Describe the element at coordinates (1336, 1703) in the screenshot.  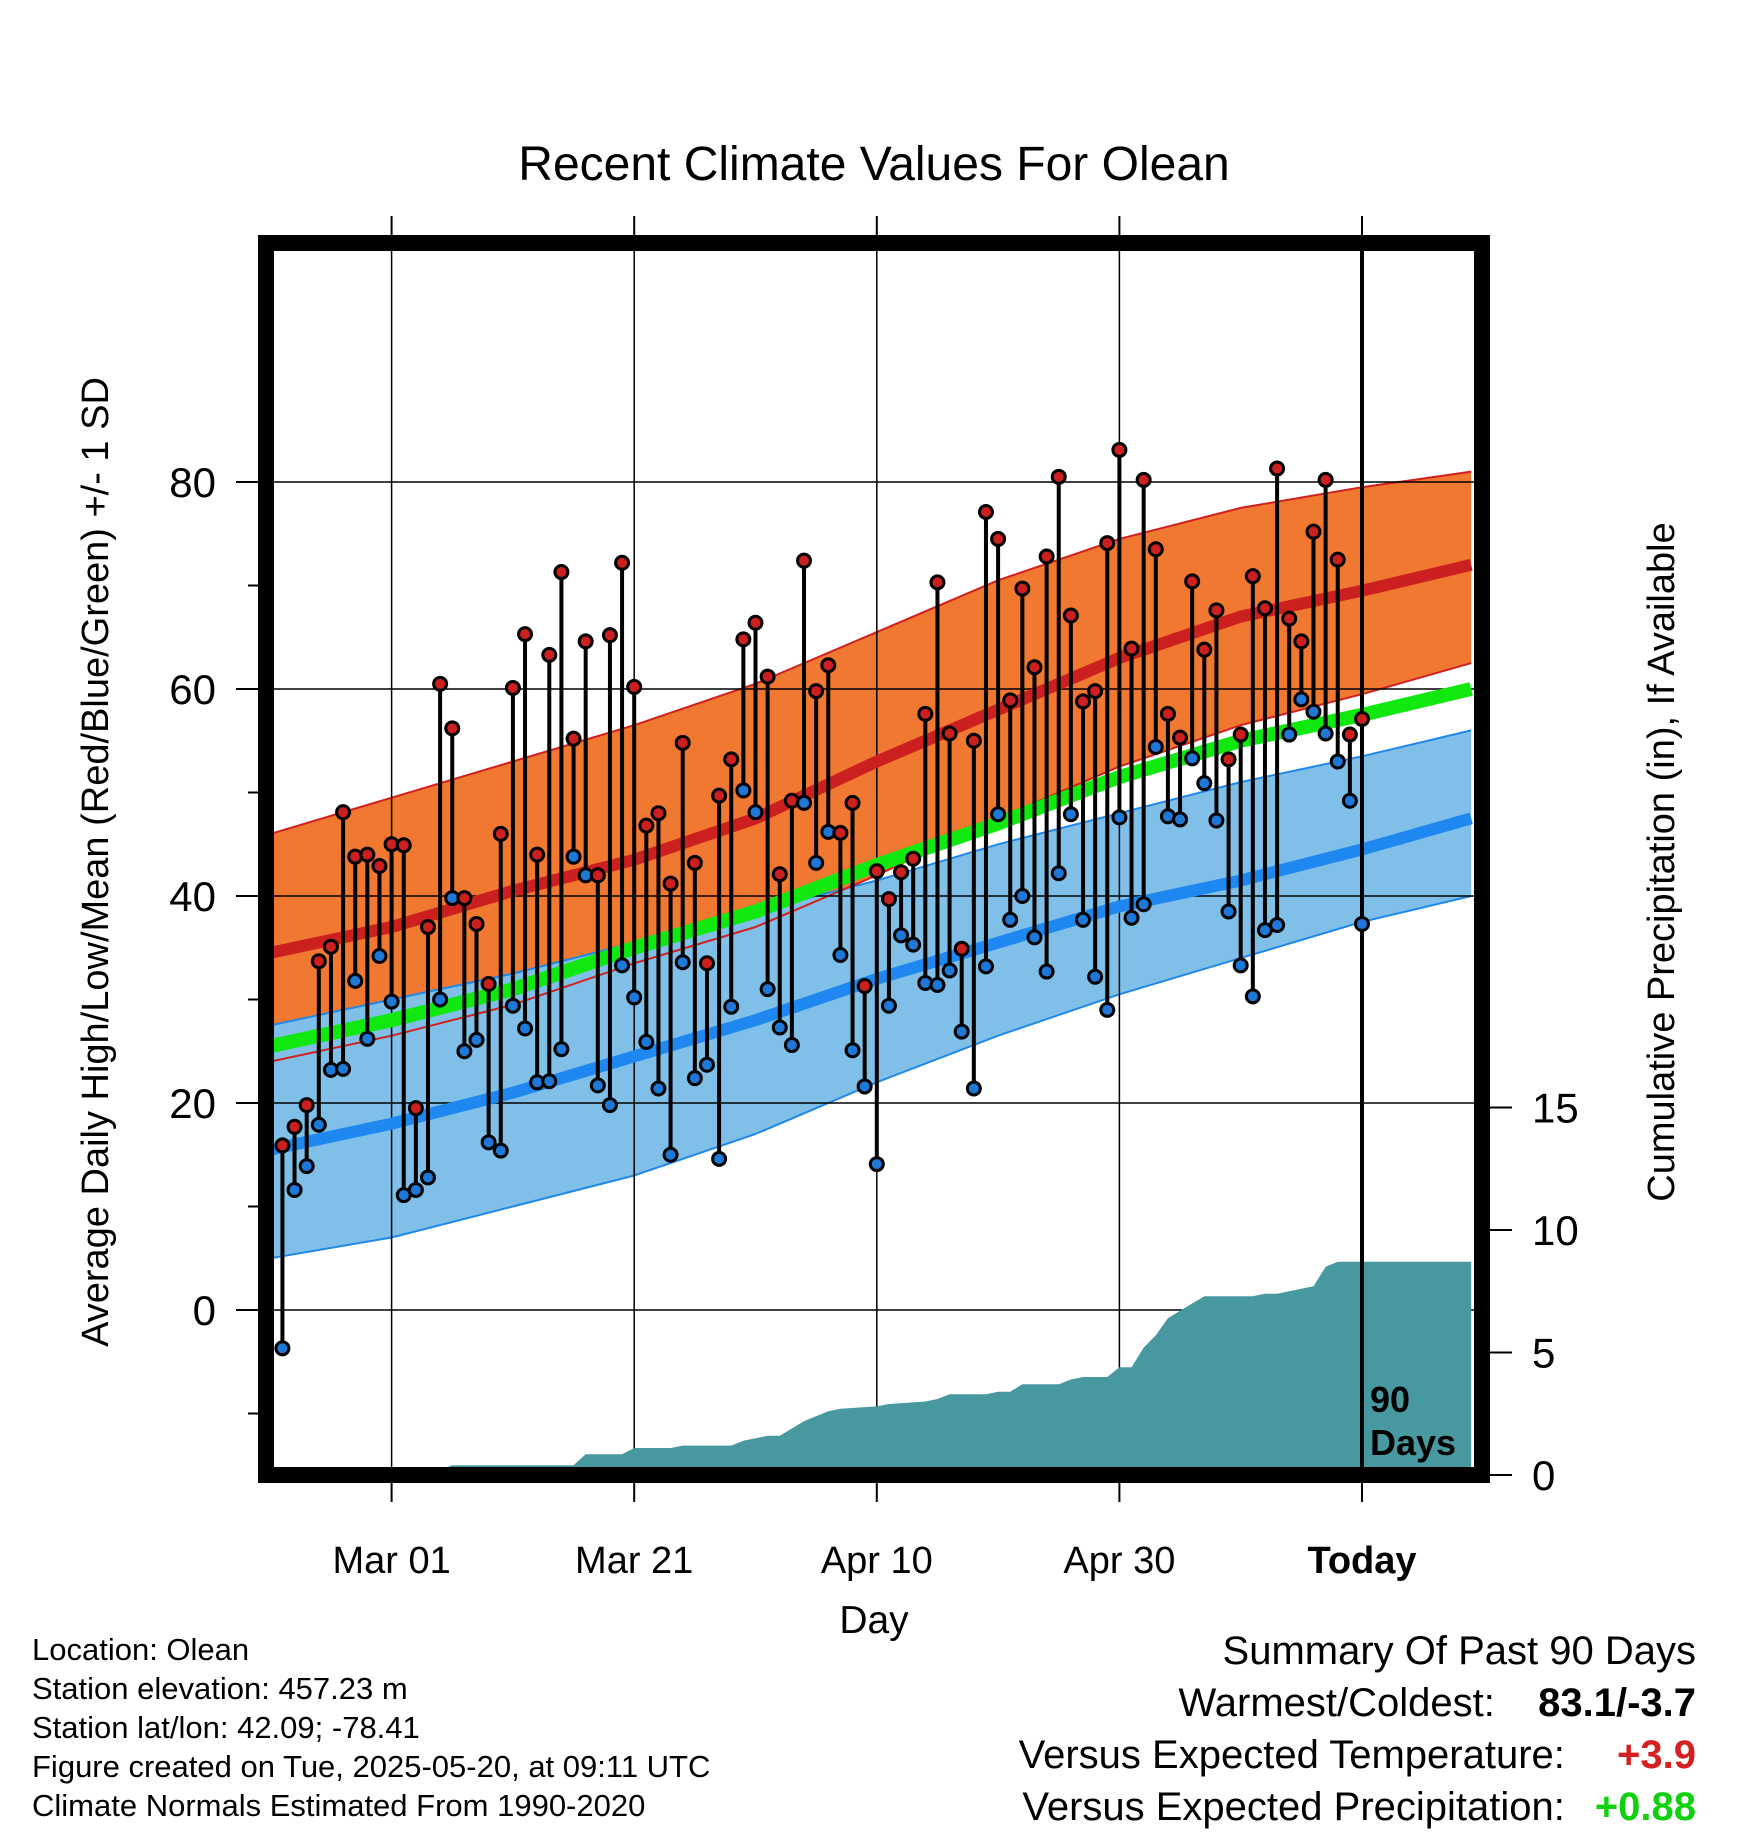
I see `warm-cold-label: Warmest/Coldest:` at that location.